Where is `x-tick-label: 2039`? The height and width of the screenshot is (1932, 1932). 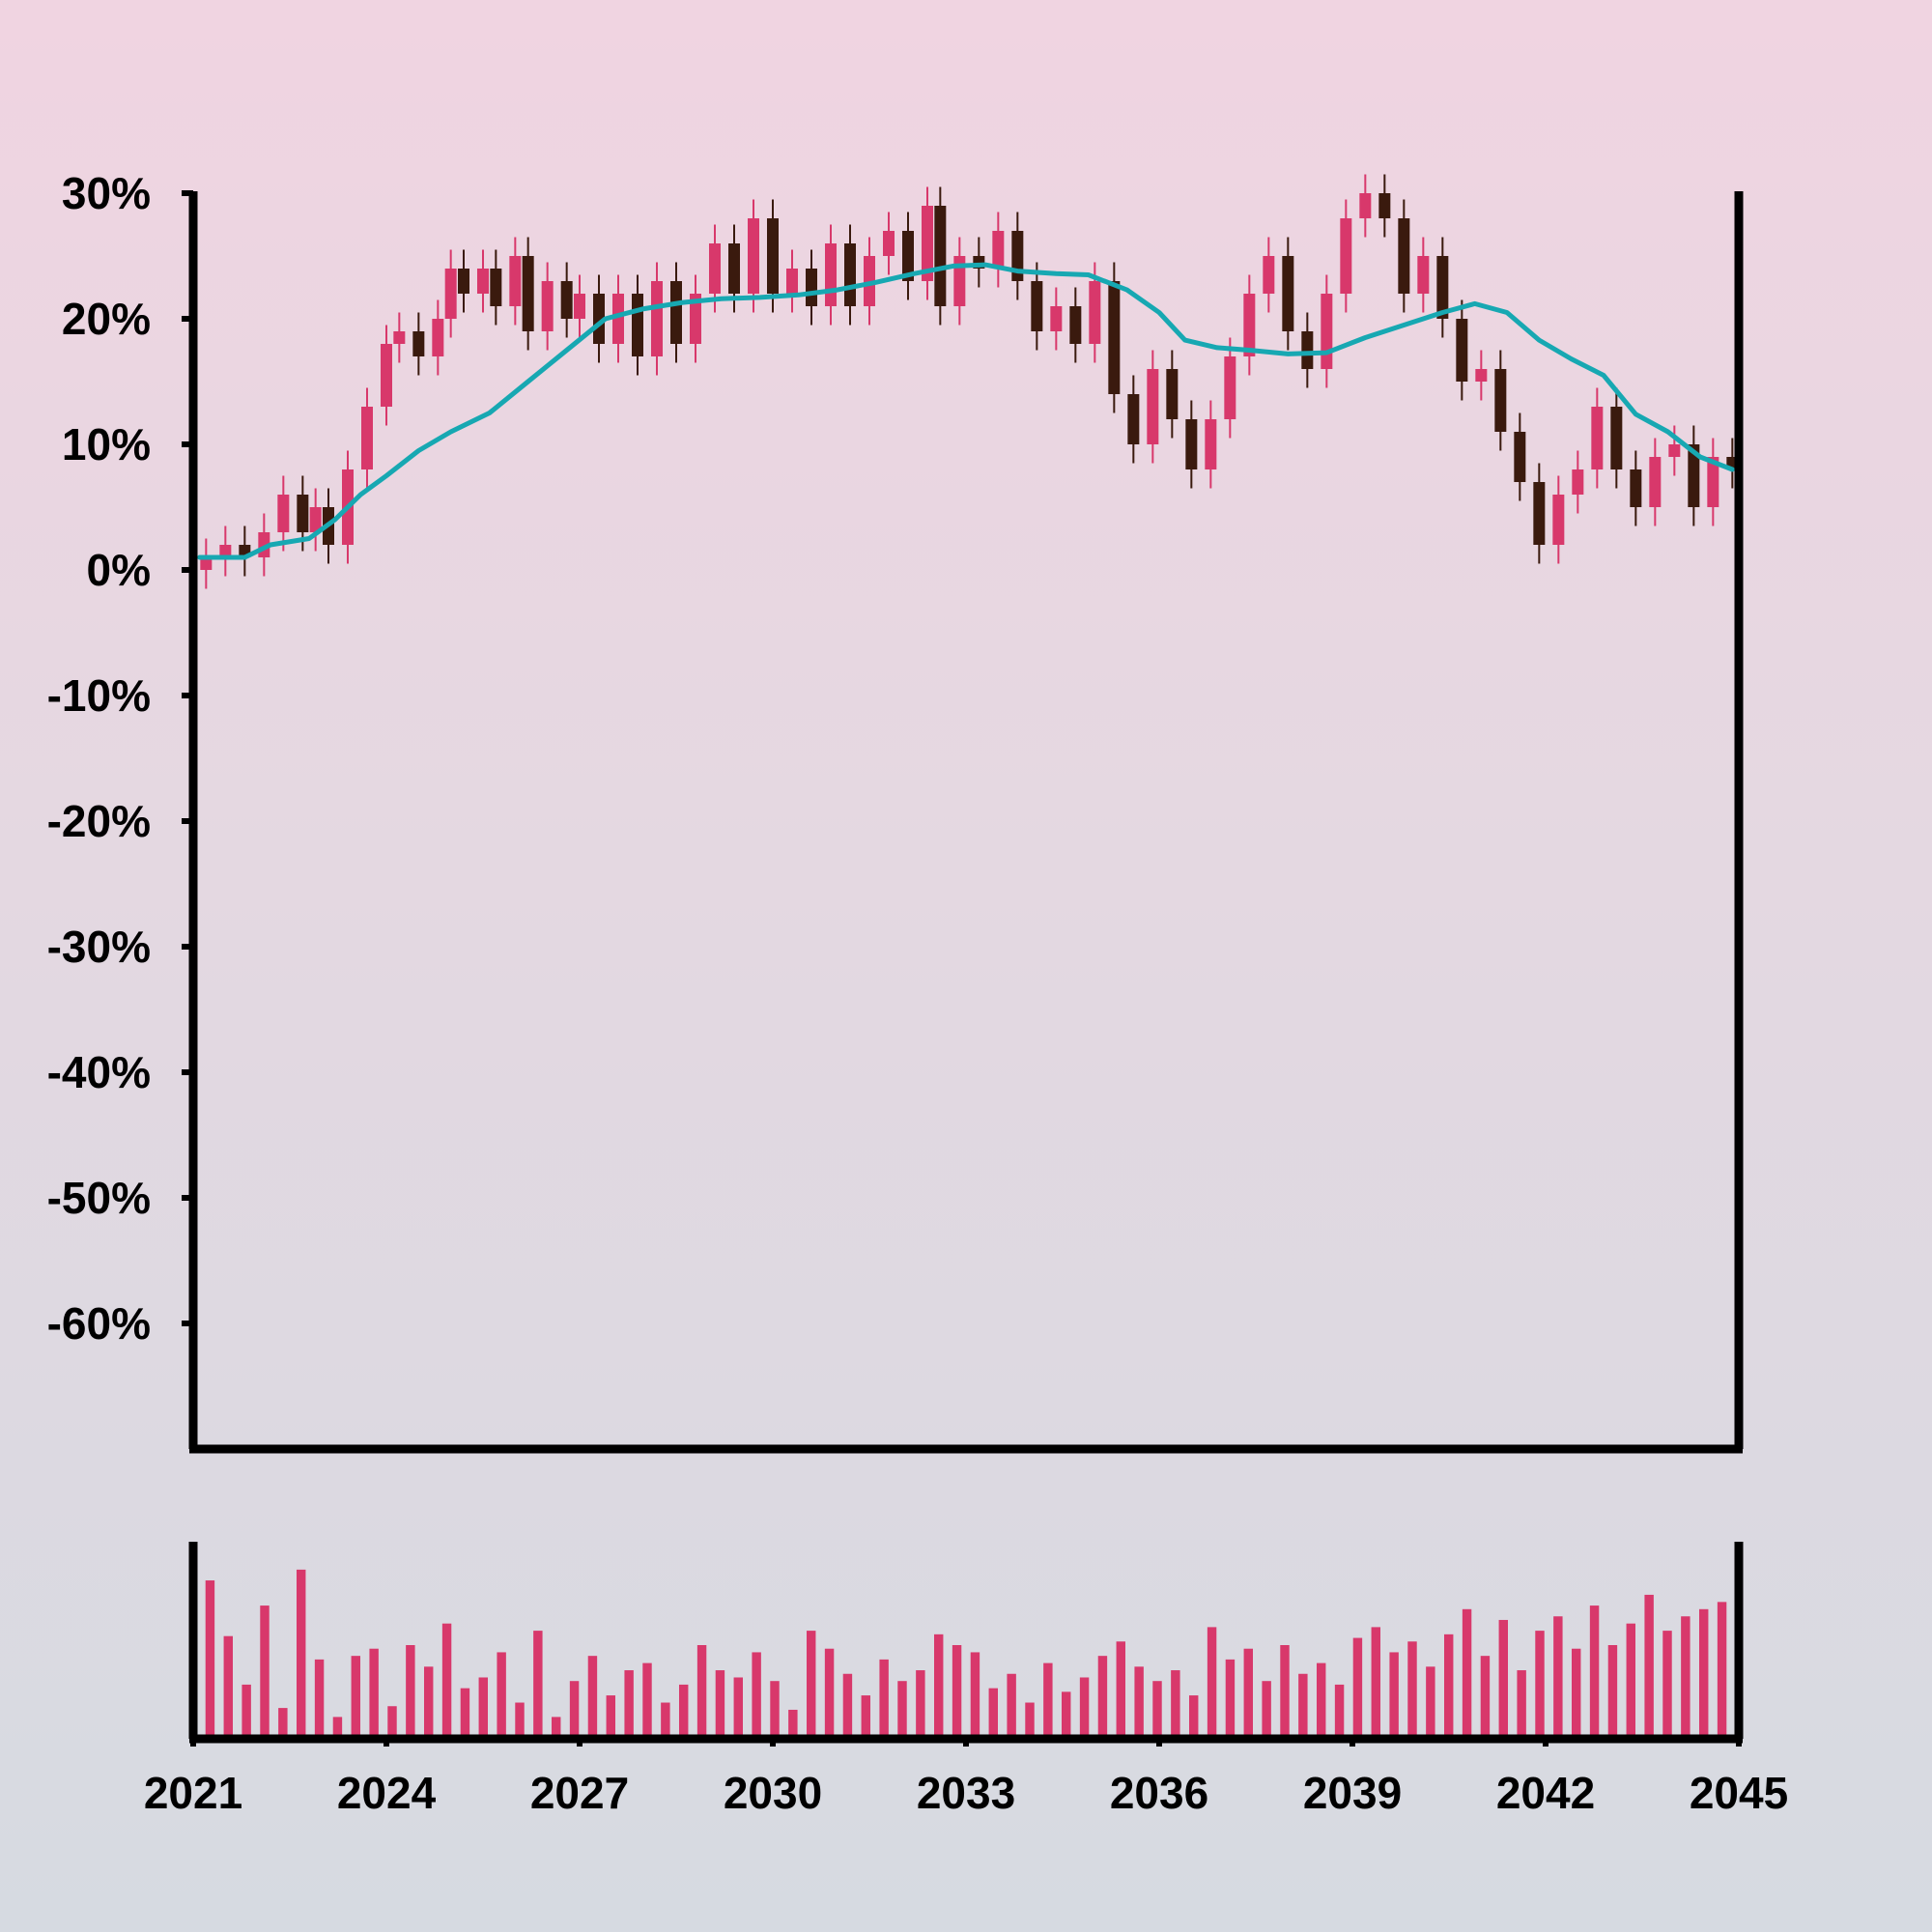 x-tick-label: 2039 is located at coordinates (1352, 1793).